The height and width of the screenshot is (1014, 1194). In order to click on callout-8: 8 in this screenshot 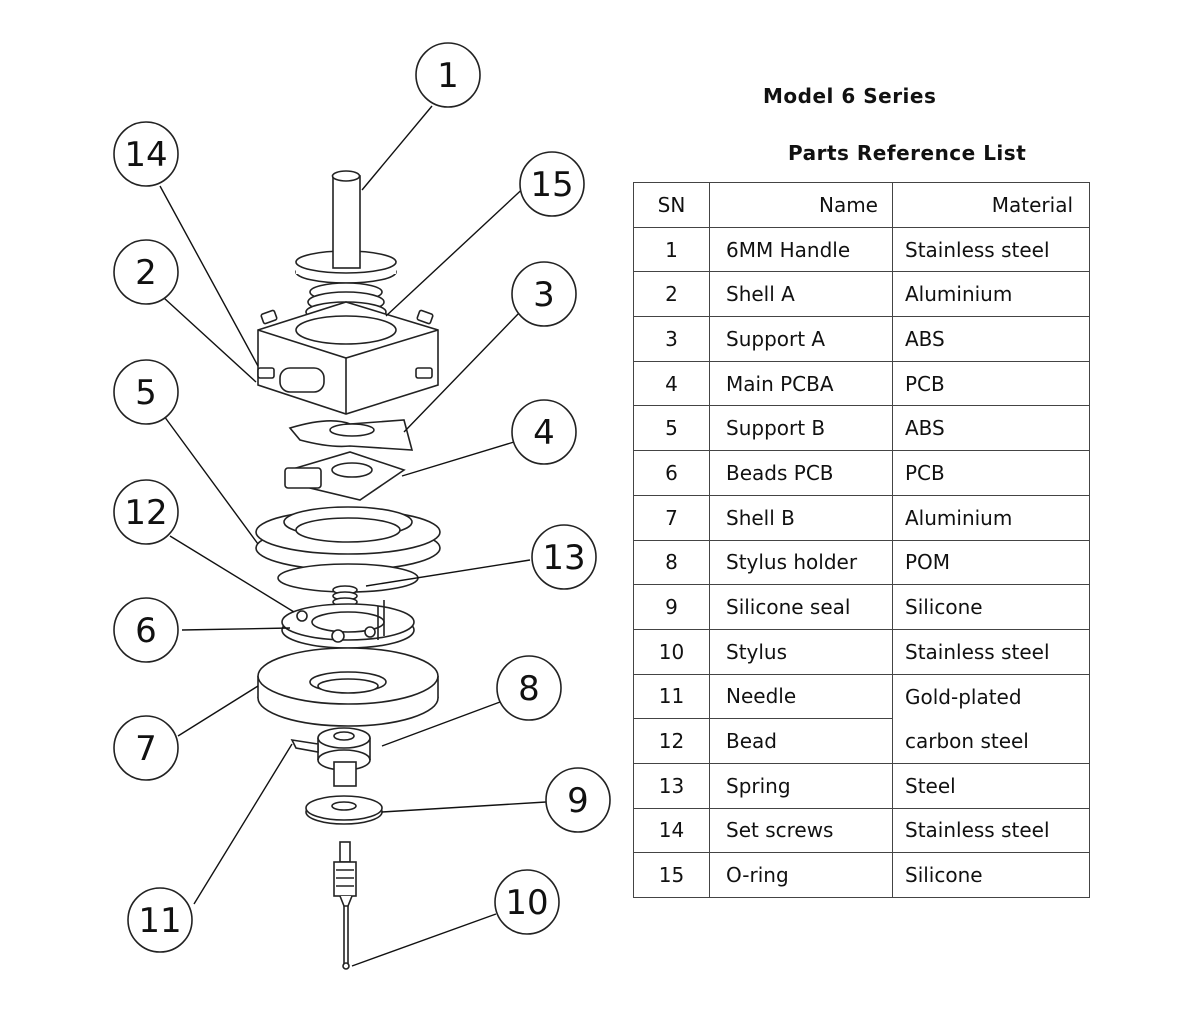, I will do `click(529, 689)`.